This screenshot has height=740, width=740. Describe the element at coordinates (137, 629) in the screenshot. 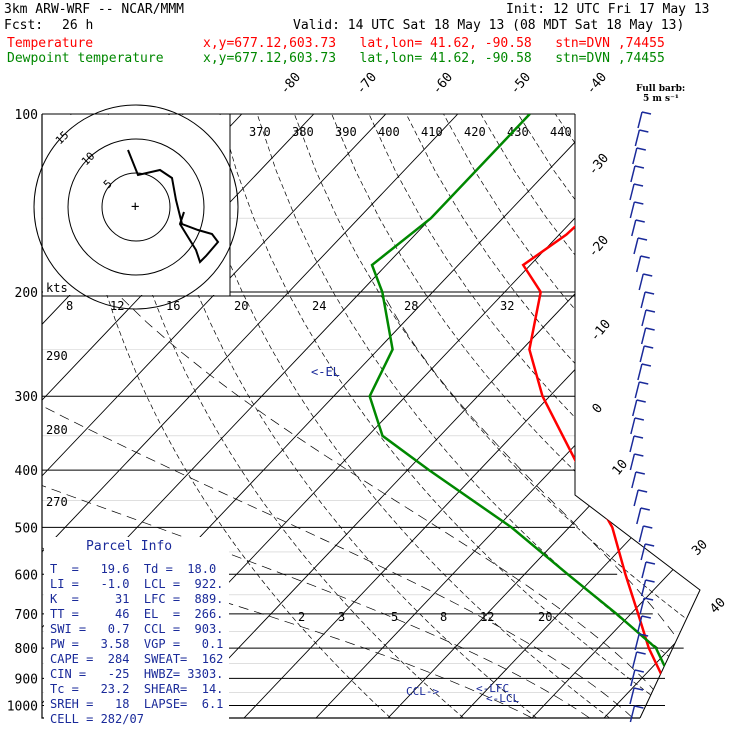

I see `parcel-info-row: SWI = 0.7 CCL = 903.` at that location.